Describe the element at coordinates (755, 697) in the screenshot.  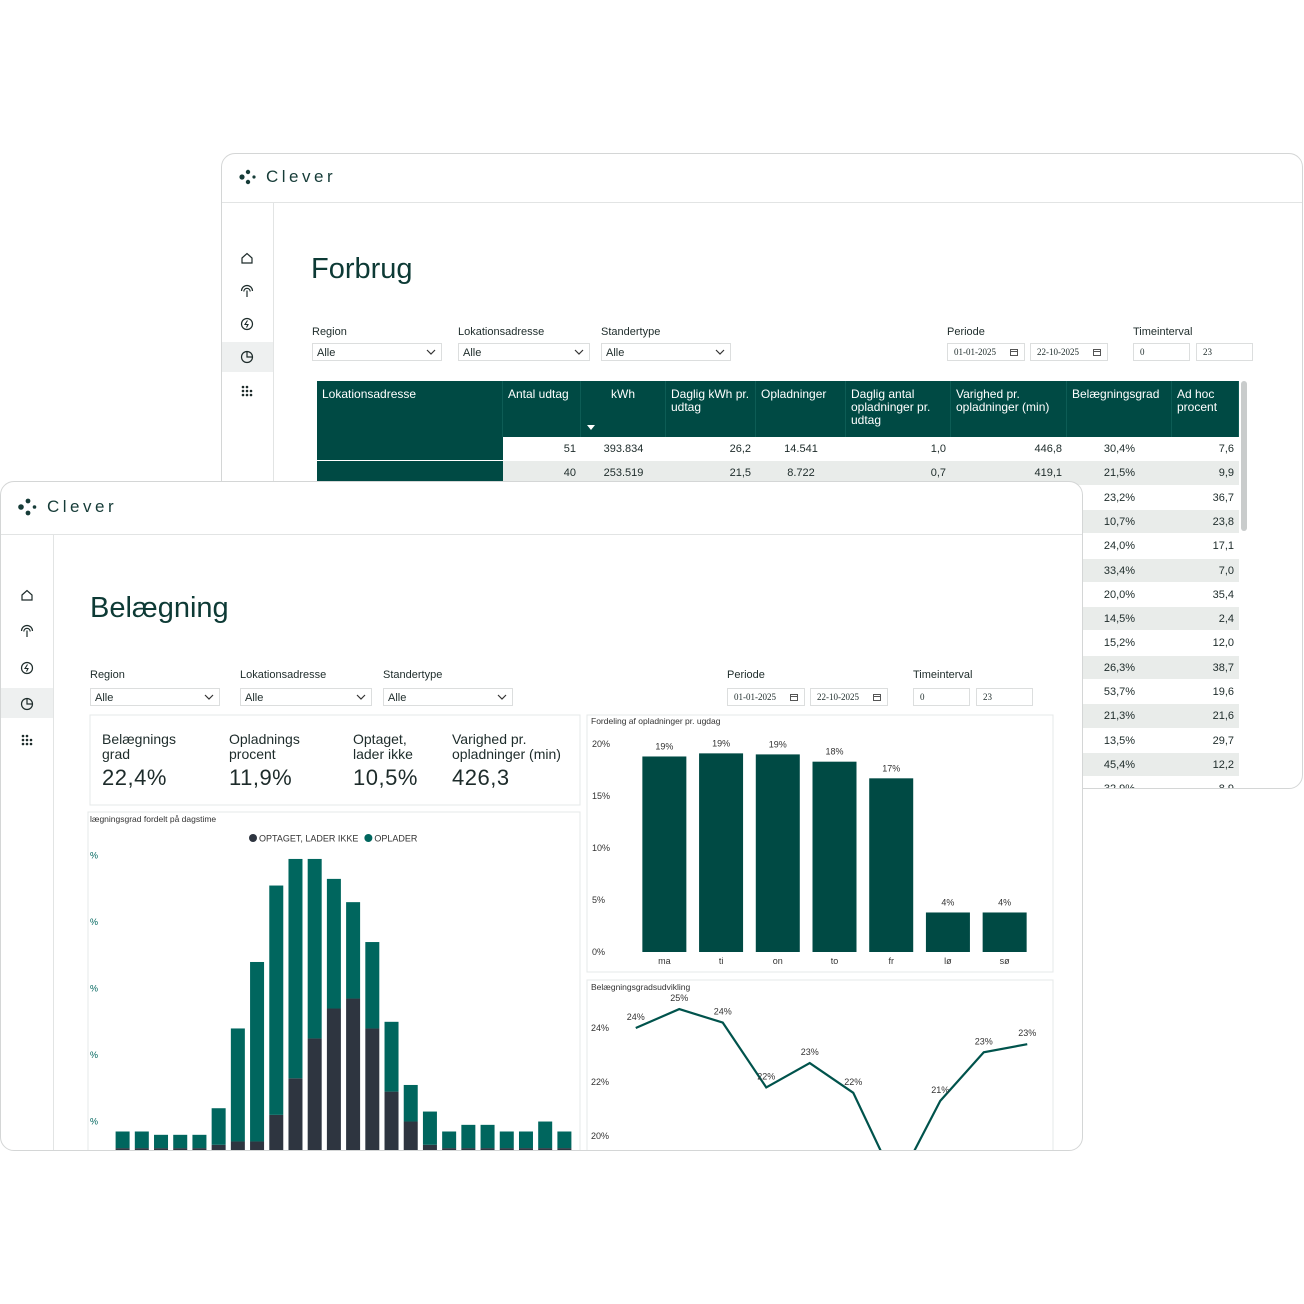
I see `date-value: 01-01-2025` at that location.